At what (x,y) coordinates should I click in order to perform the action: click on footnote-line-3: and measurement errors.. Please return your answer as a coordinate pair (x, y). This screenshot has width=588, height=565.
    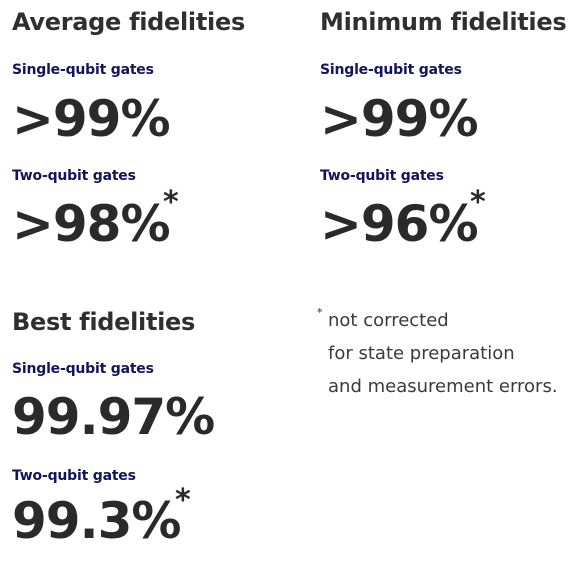
    Looking at the image, I should click on (443, 386).